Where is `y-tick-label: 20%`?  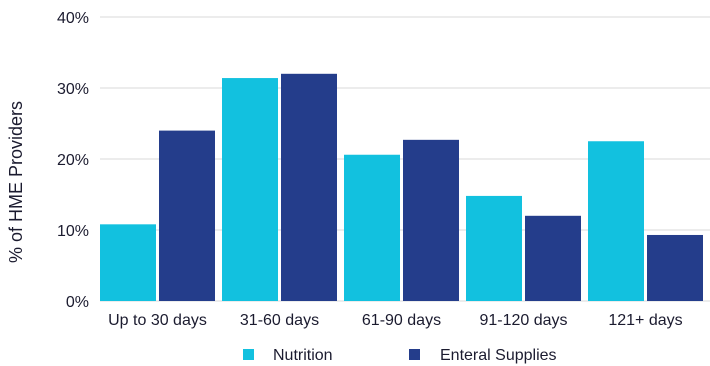 y-tick-label: 20% is located at coordinates (73, 160).